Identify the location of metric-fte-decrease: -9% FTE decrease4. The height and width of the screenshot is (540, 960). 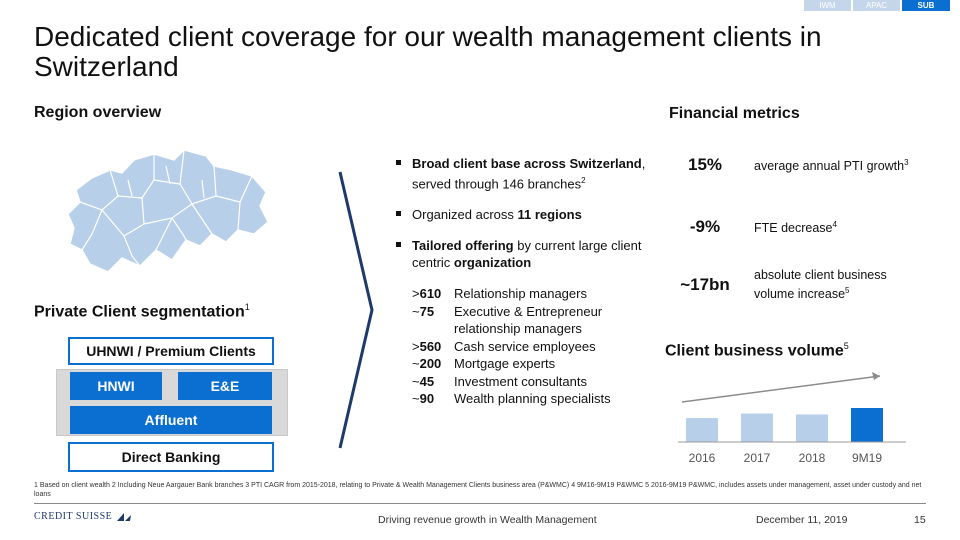
(803, 227).